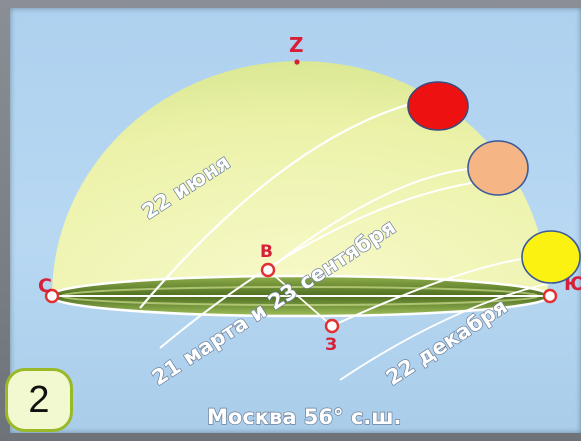  What do you see at coordinates (331, 345) in the screenshot?
I see `west-label: З` at bounding box center [331, 345].